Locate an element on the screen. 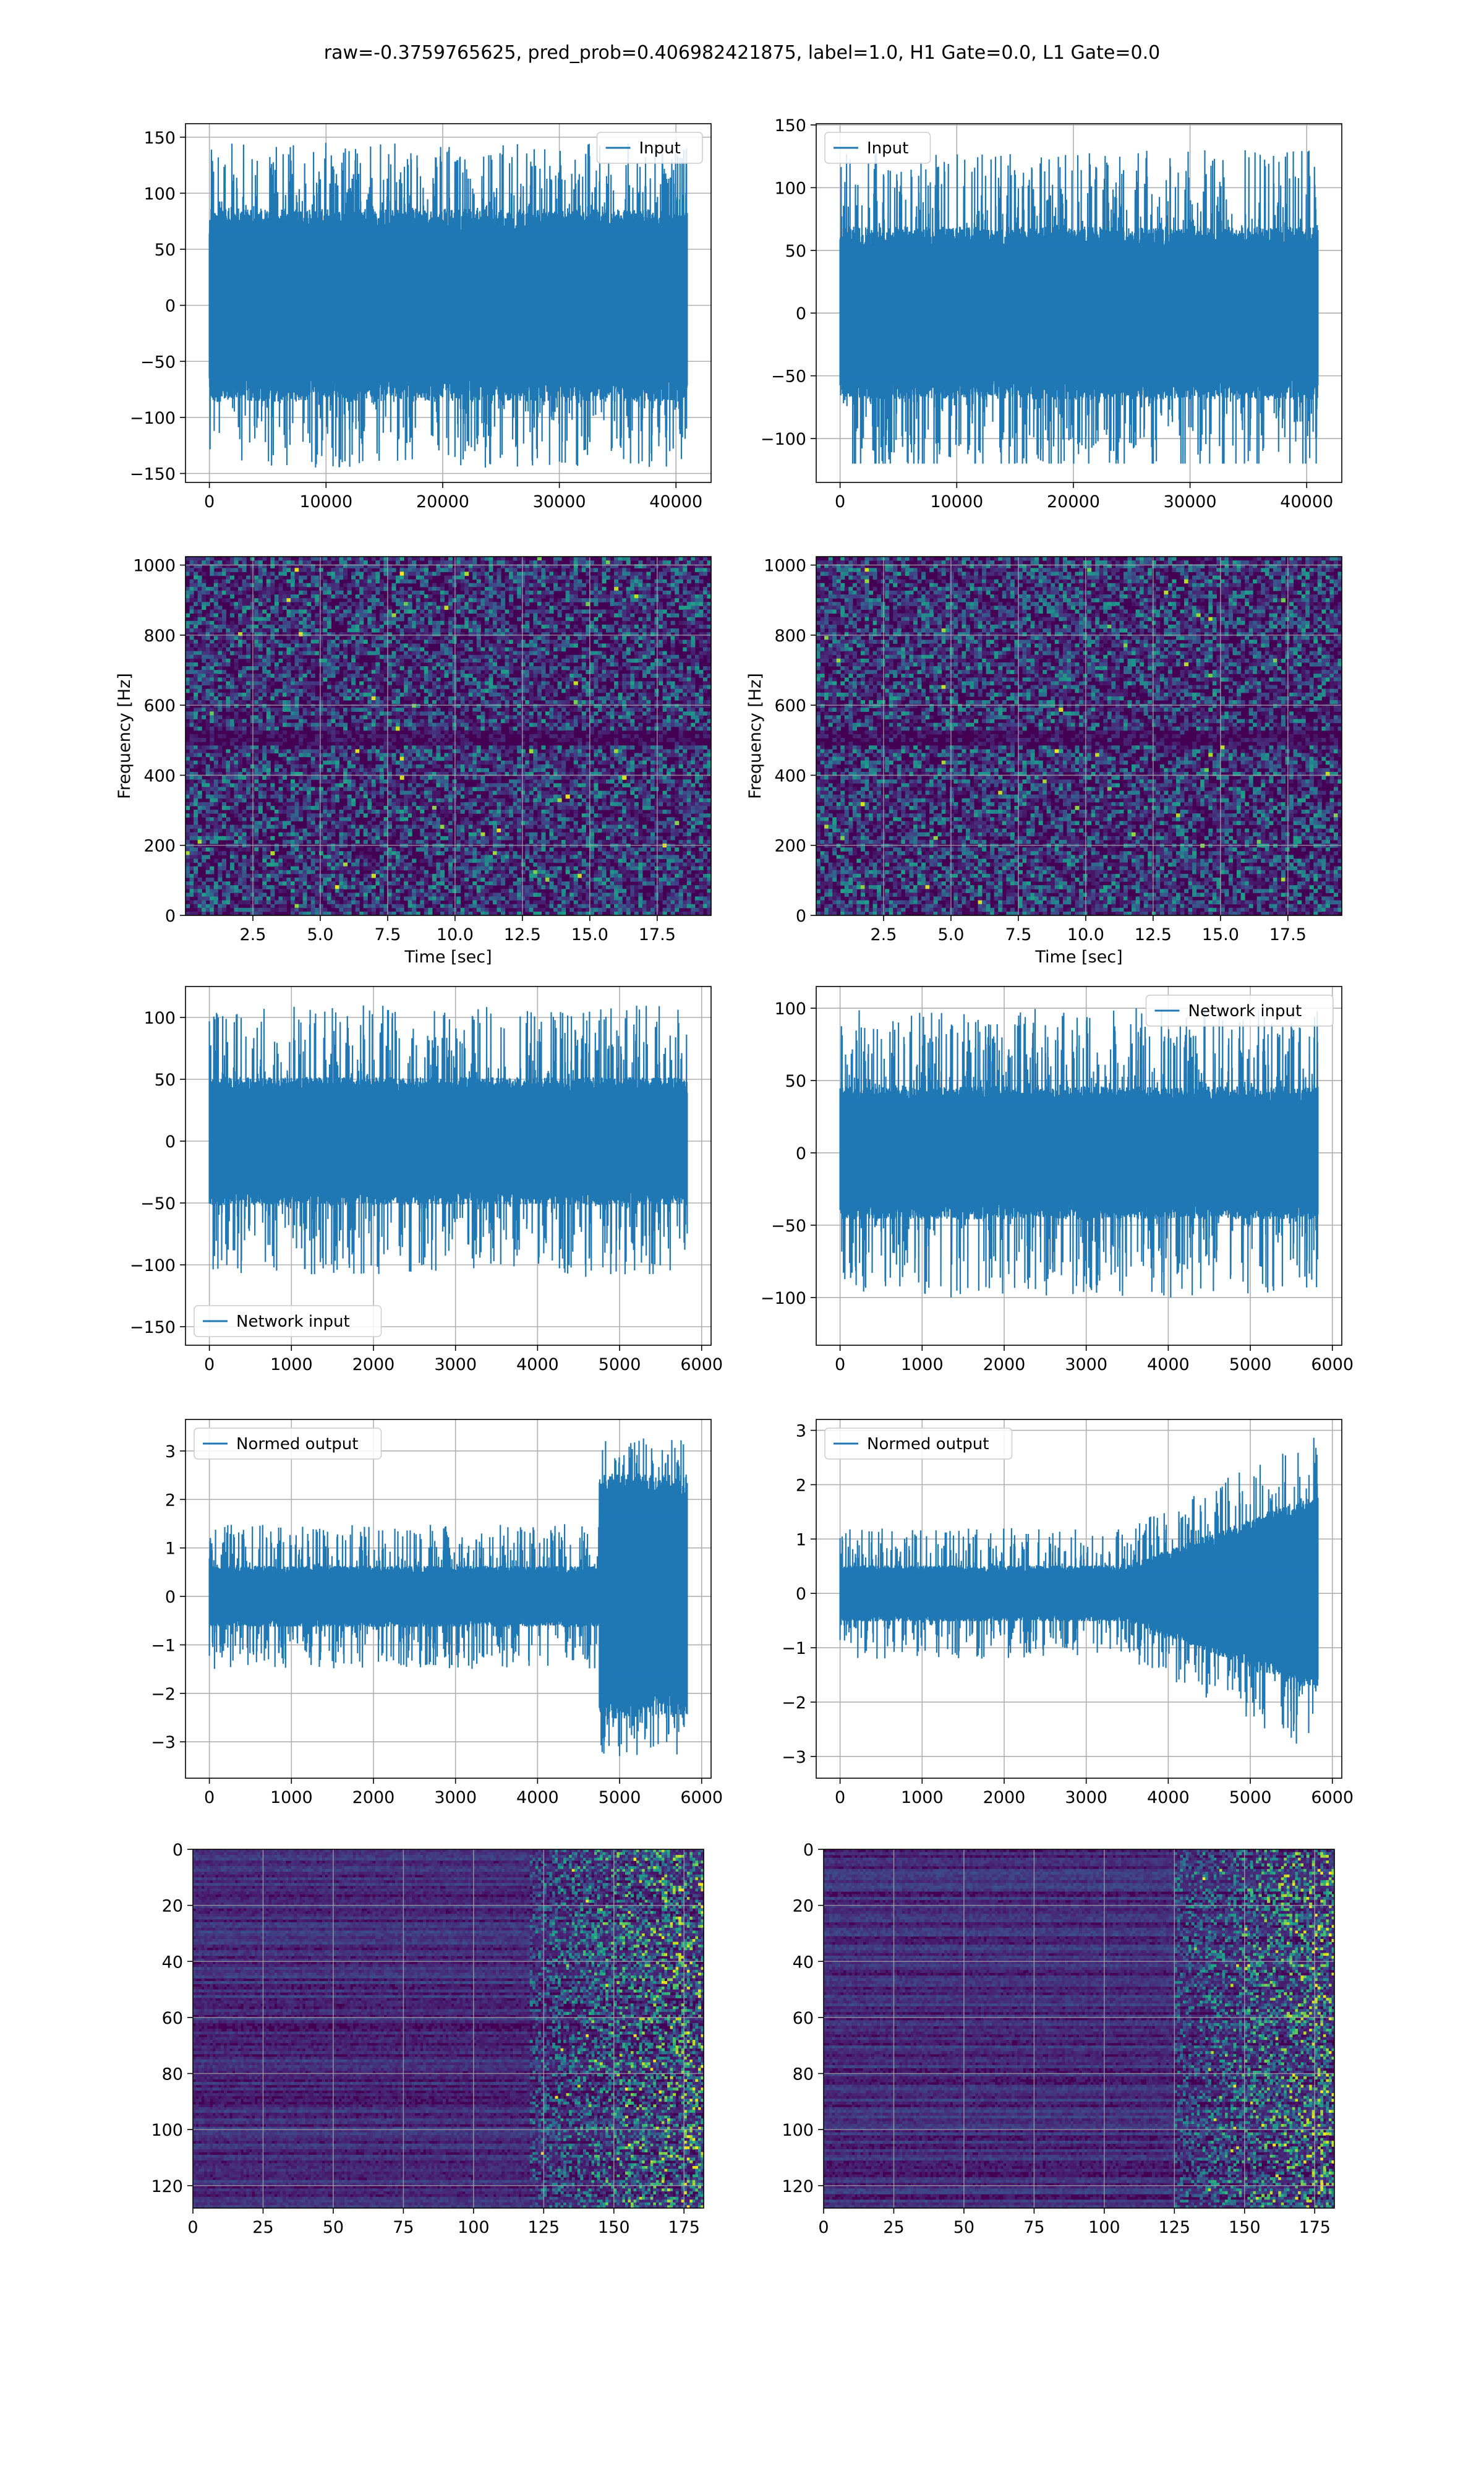 Image resolution: width=1484 pixels, height=2474 pixels. y-tick-label: 600 is located at coordinates (159, 706).